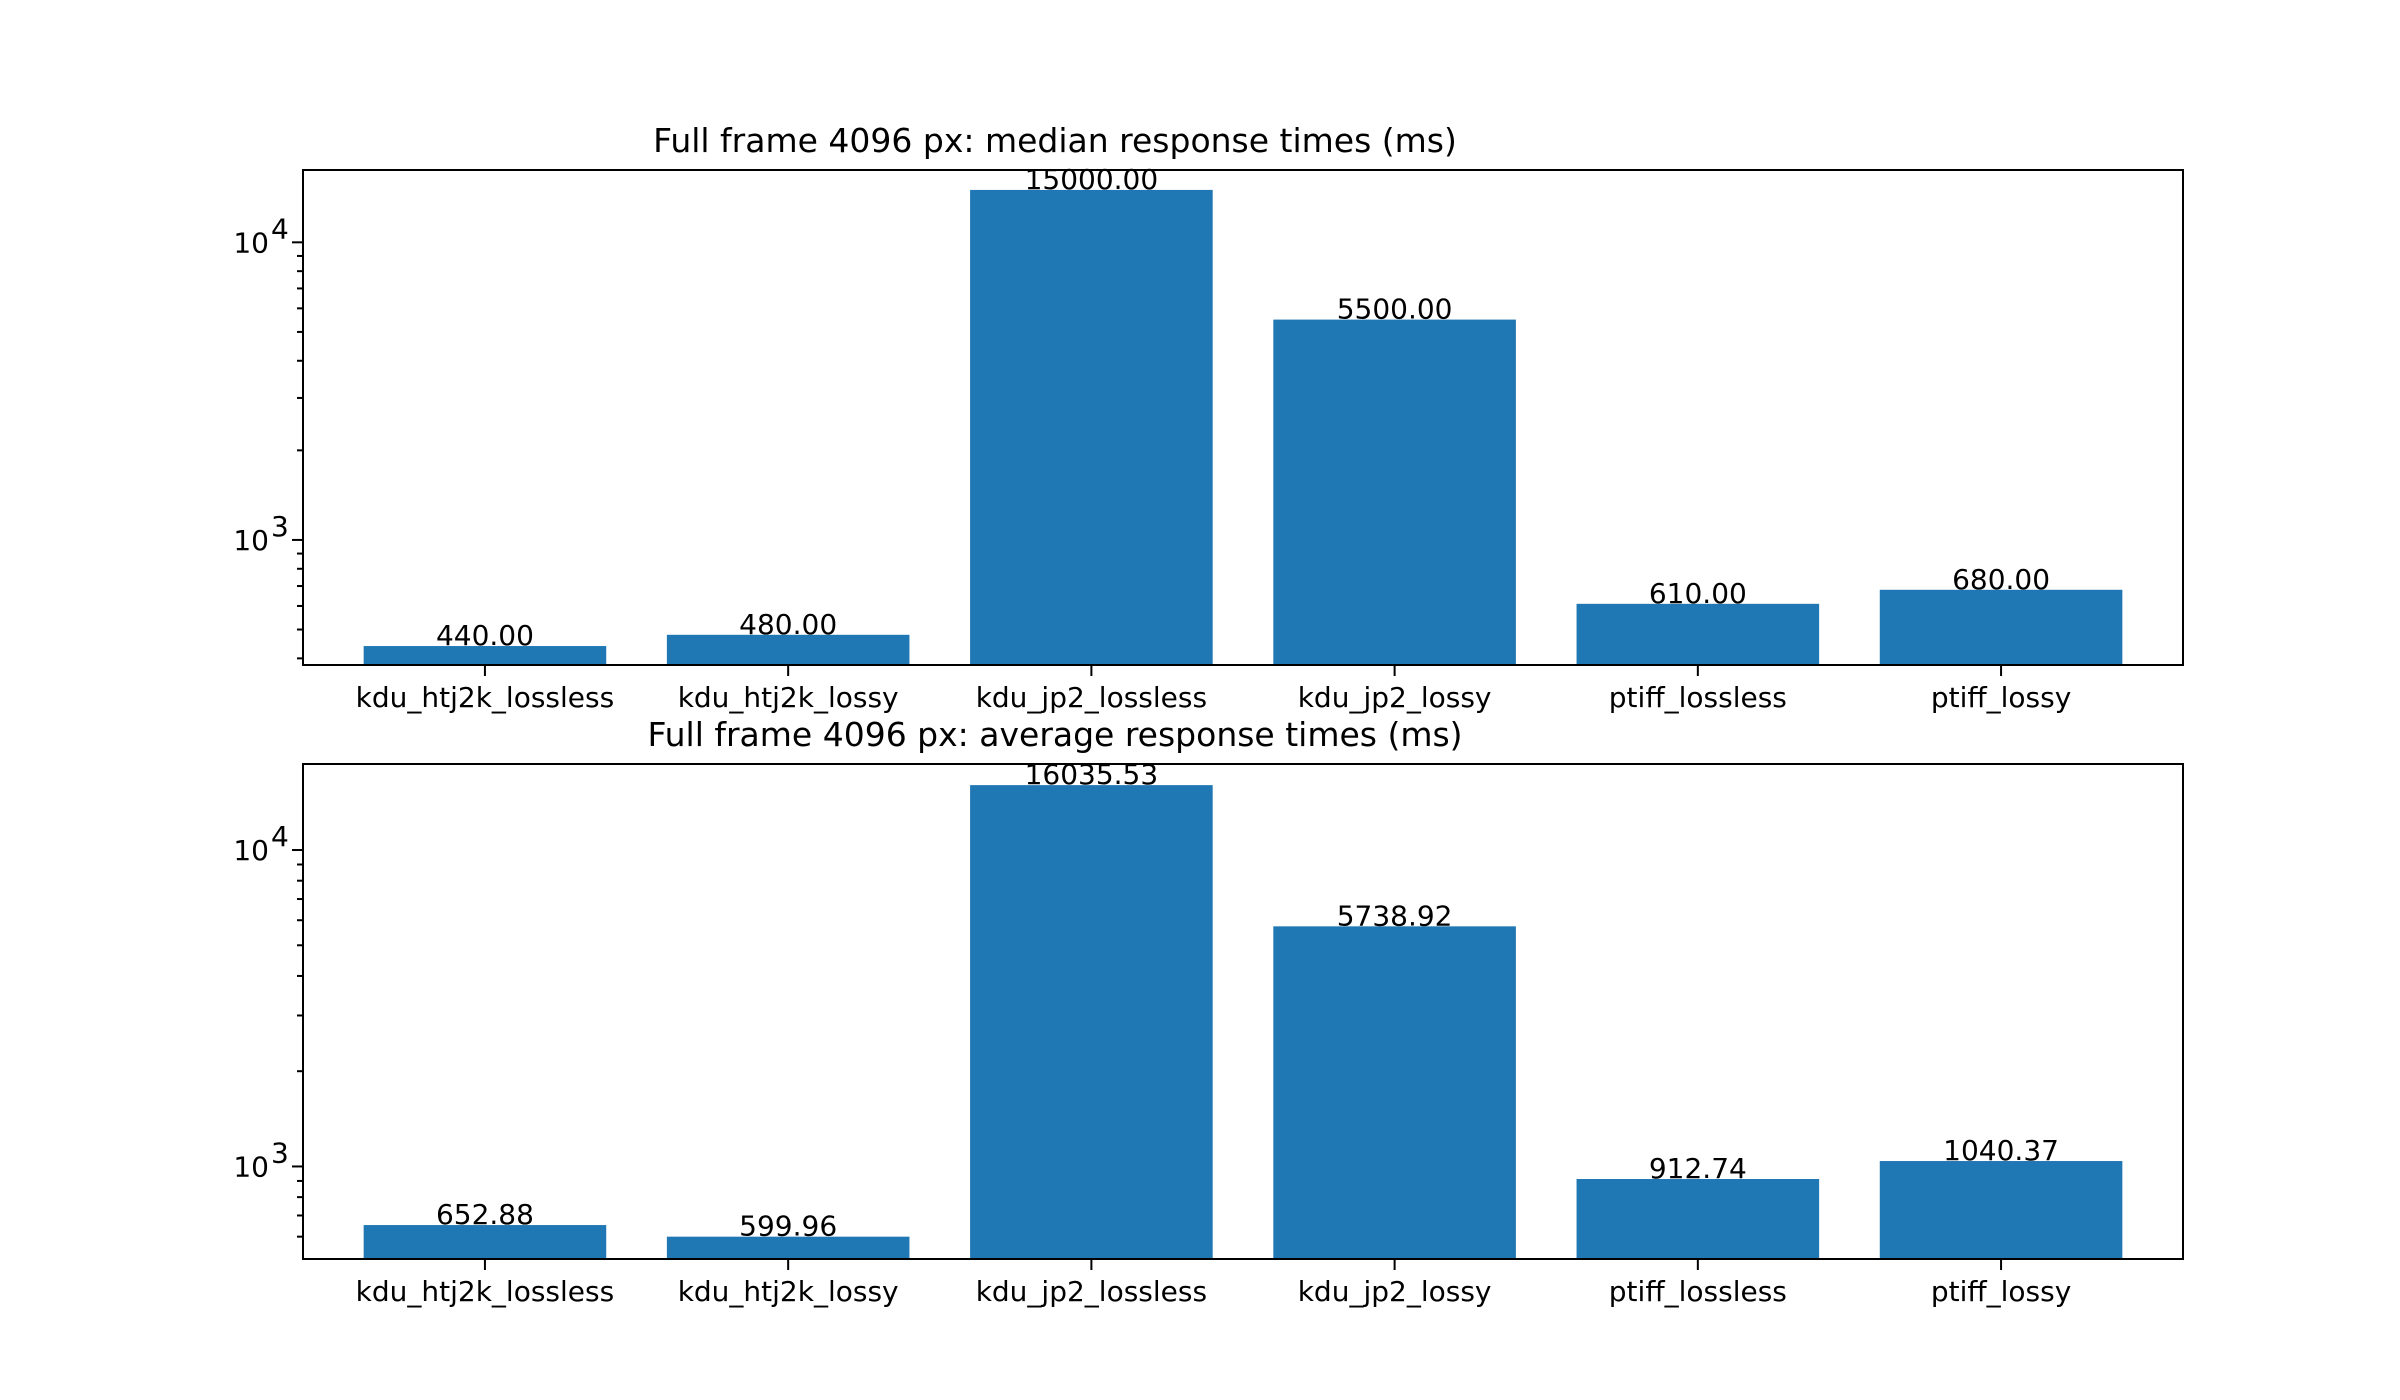  I want to click on data-label: 599.96, so click(788, 1226).